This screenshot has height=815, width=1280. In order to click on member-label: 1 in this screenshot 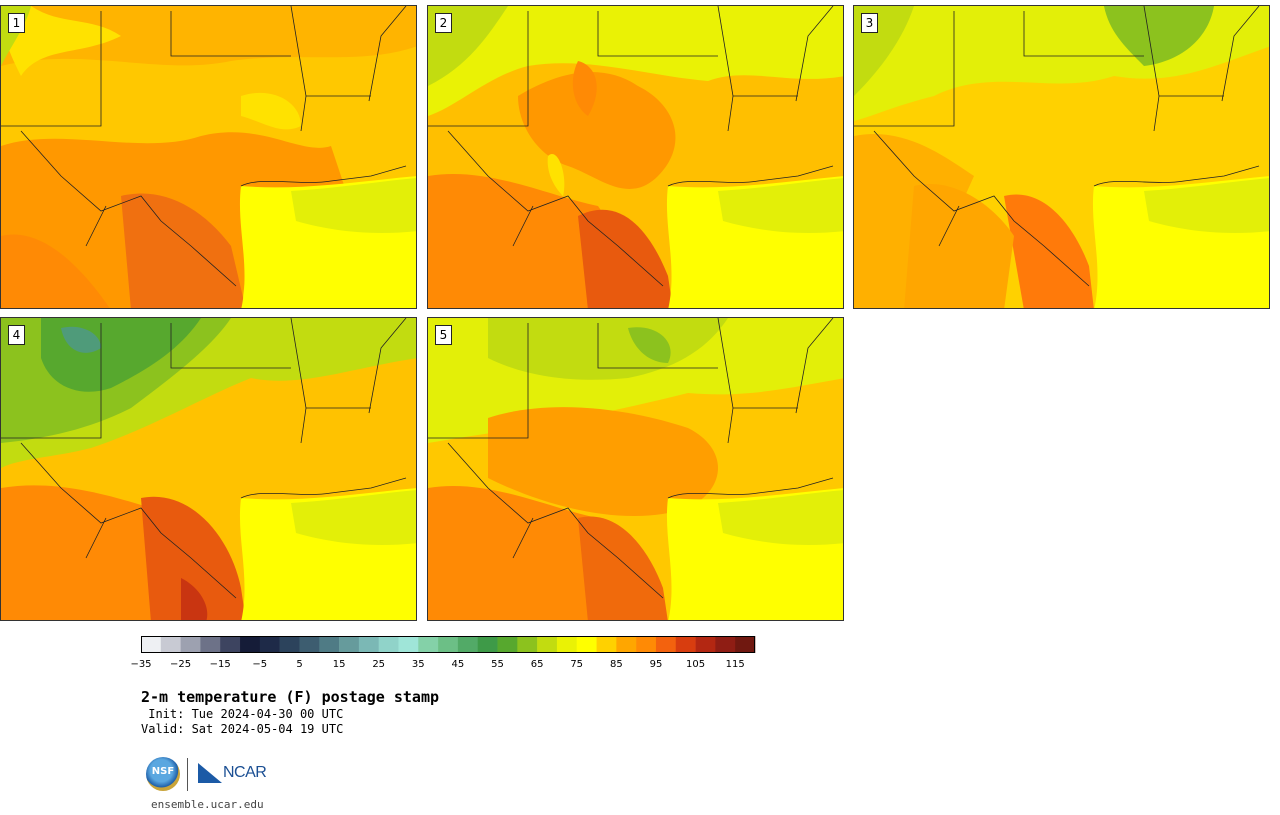, I will do `click(16, 23)`.